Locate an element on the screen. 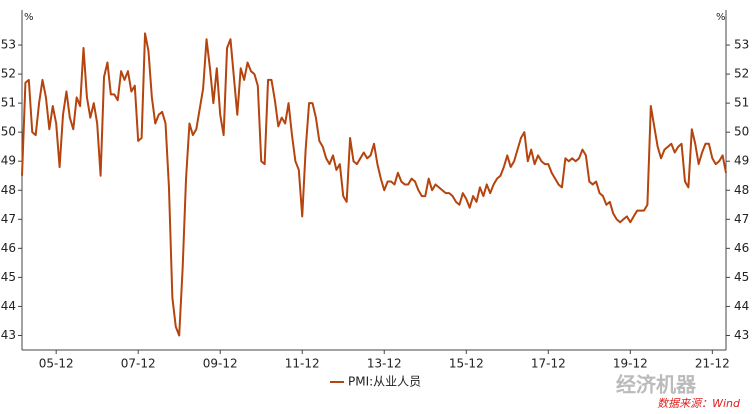 The image size is (752, 414). y-tick-label-right: 48 is located at coordinates (741, 190).